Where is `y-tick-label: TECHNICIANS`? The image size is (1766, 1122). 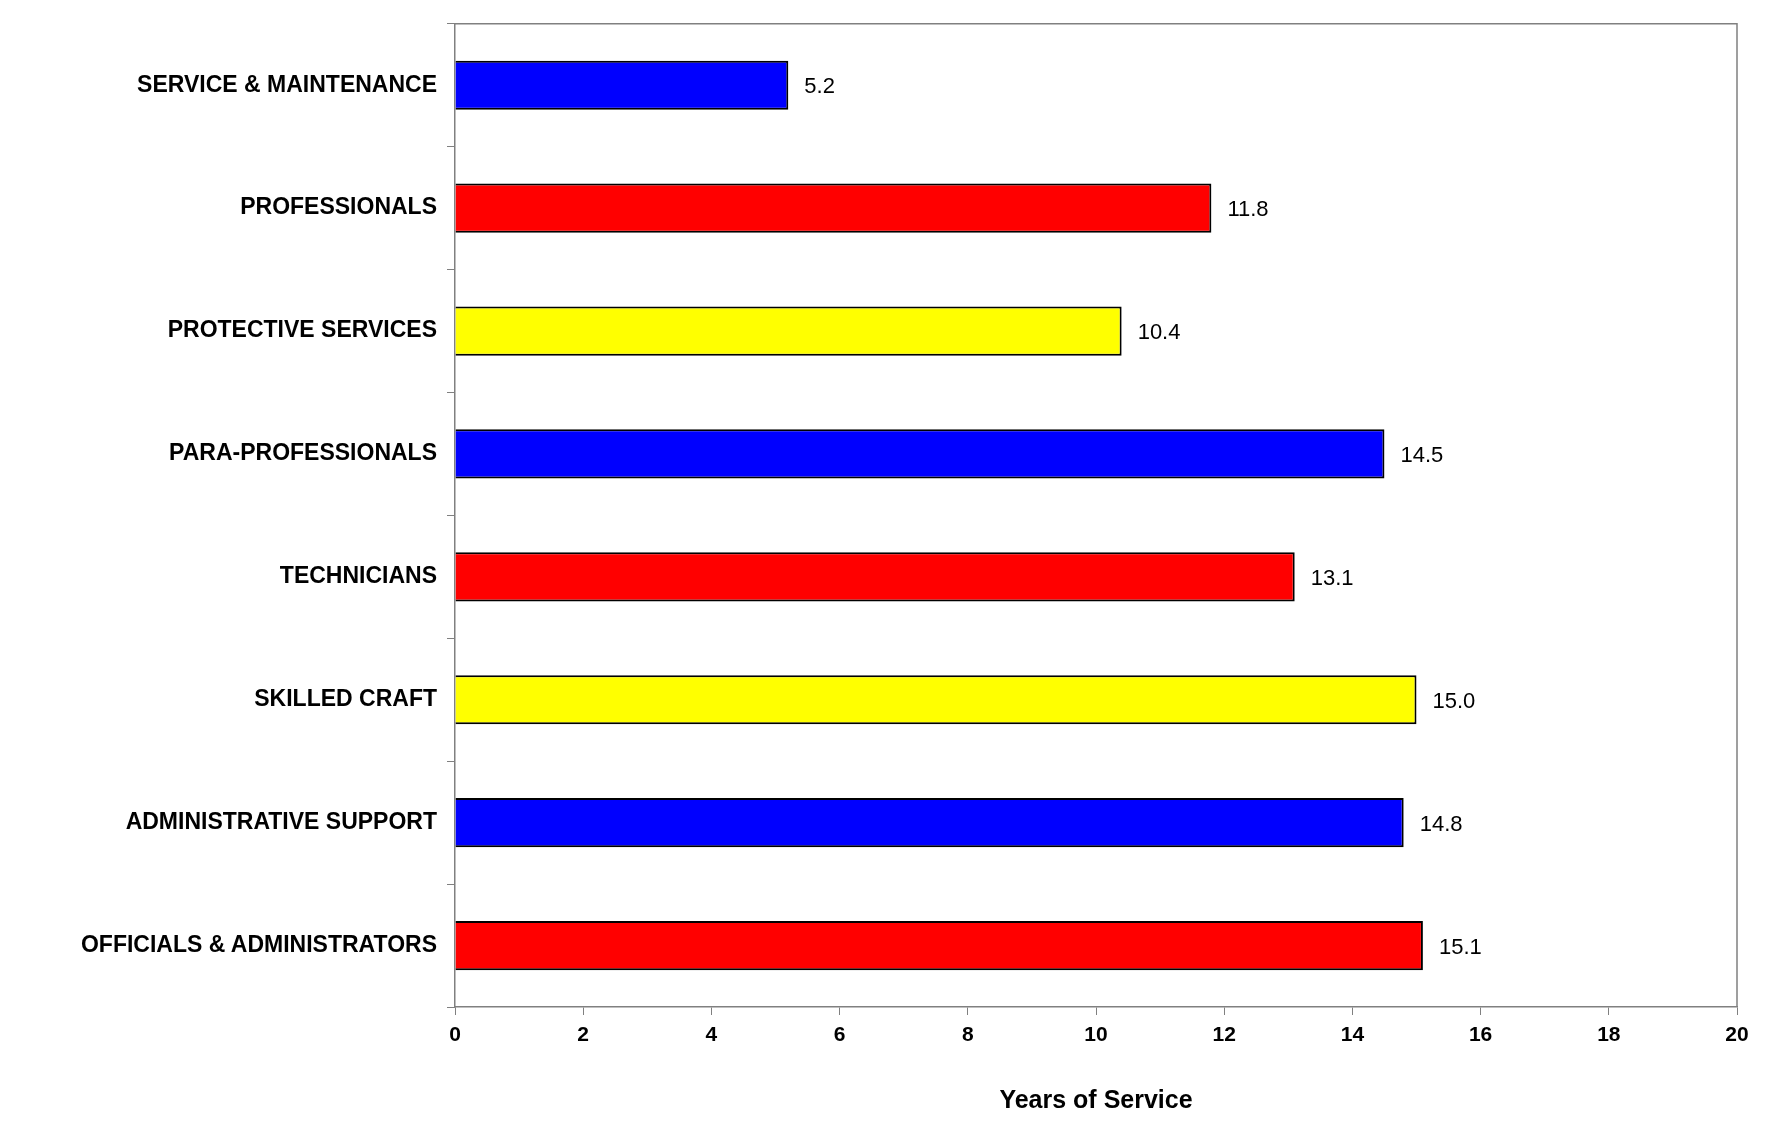 y-tick-label: TECHNICIANS is located at coordinates (358, 575).